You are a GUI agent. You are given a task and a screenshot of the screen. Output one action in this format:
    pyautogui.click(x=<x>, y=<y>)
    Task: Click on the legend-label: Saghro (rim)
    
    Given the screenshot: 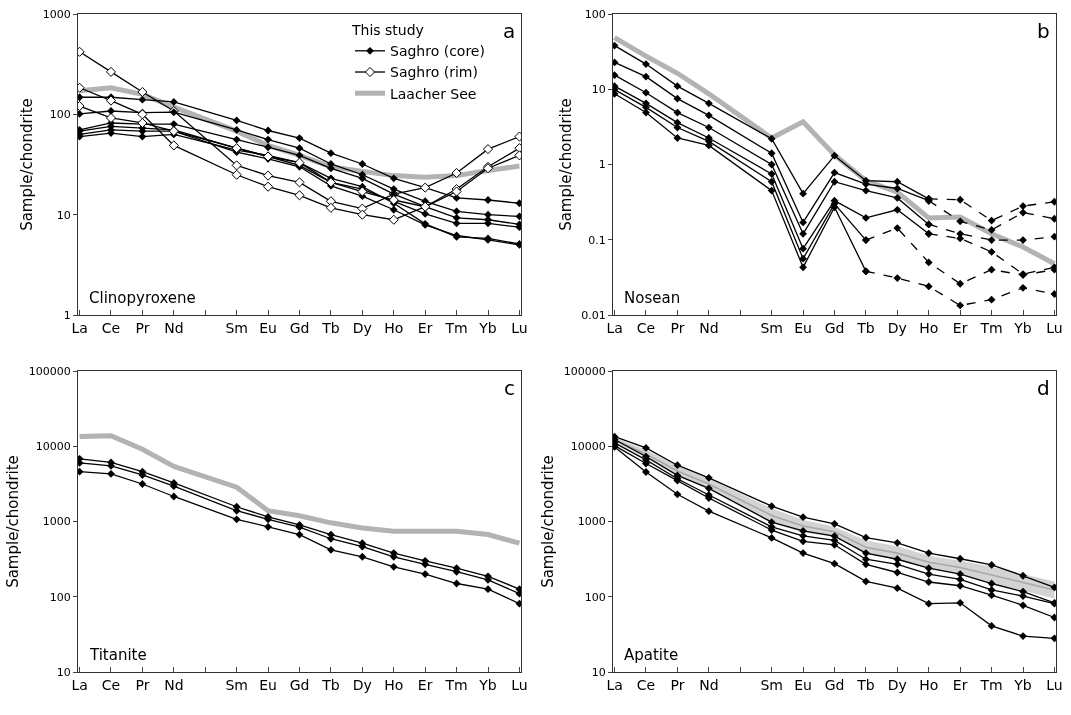 What is the action you would take?
    pyautogui.click(x=433, y=72)
    